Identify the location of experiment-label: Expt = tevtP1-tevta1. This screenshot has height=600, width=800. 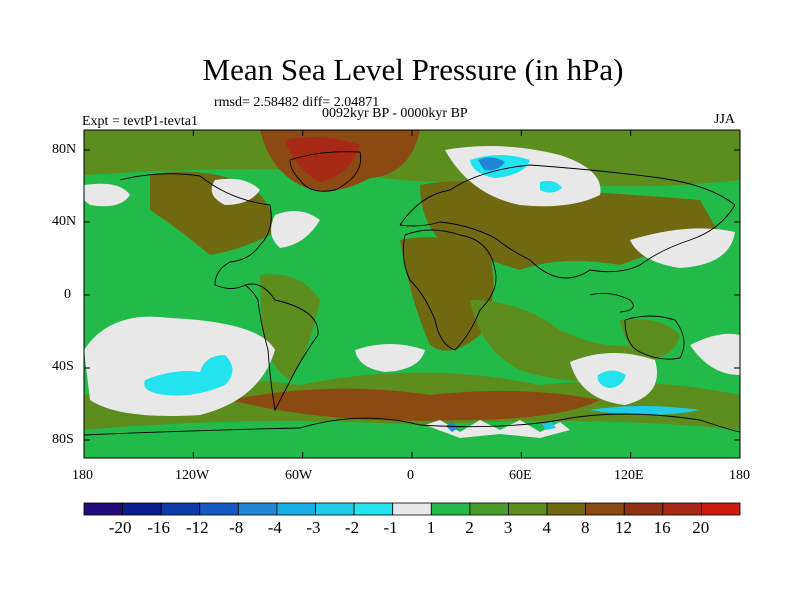
(140, 121).